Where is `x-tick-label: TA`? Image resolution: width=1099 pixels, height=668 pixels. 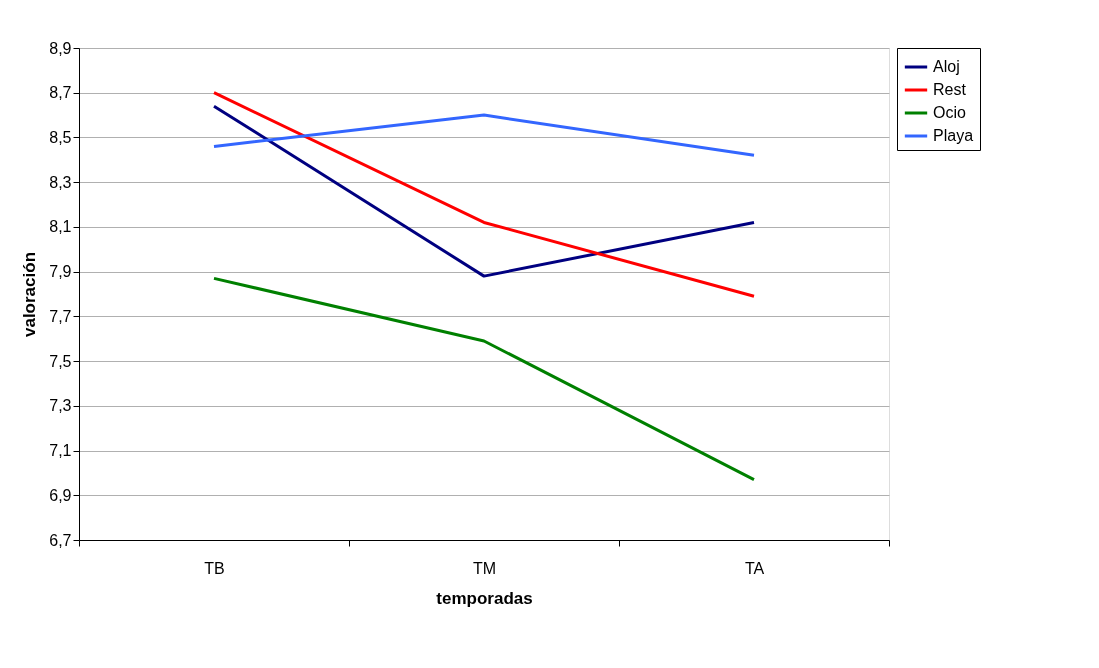
x-tick-label: TA is located at coordinates (754, 568).